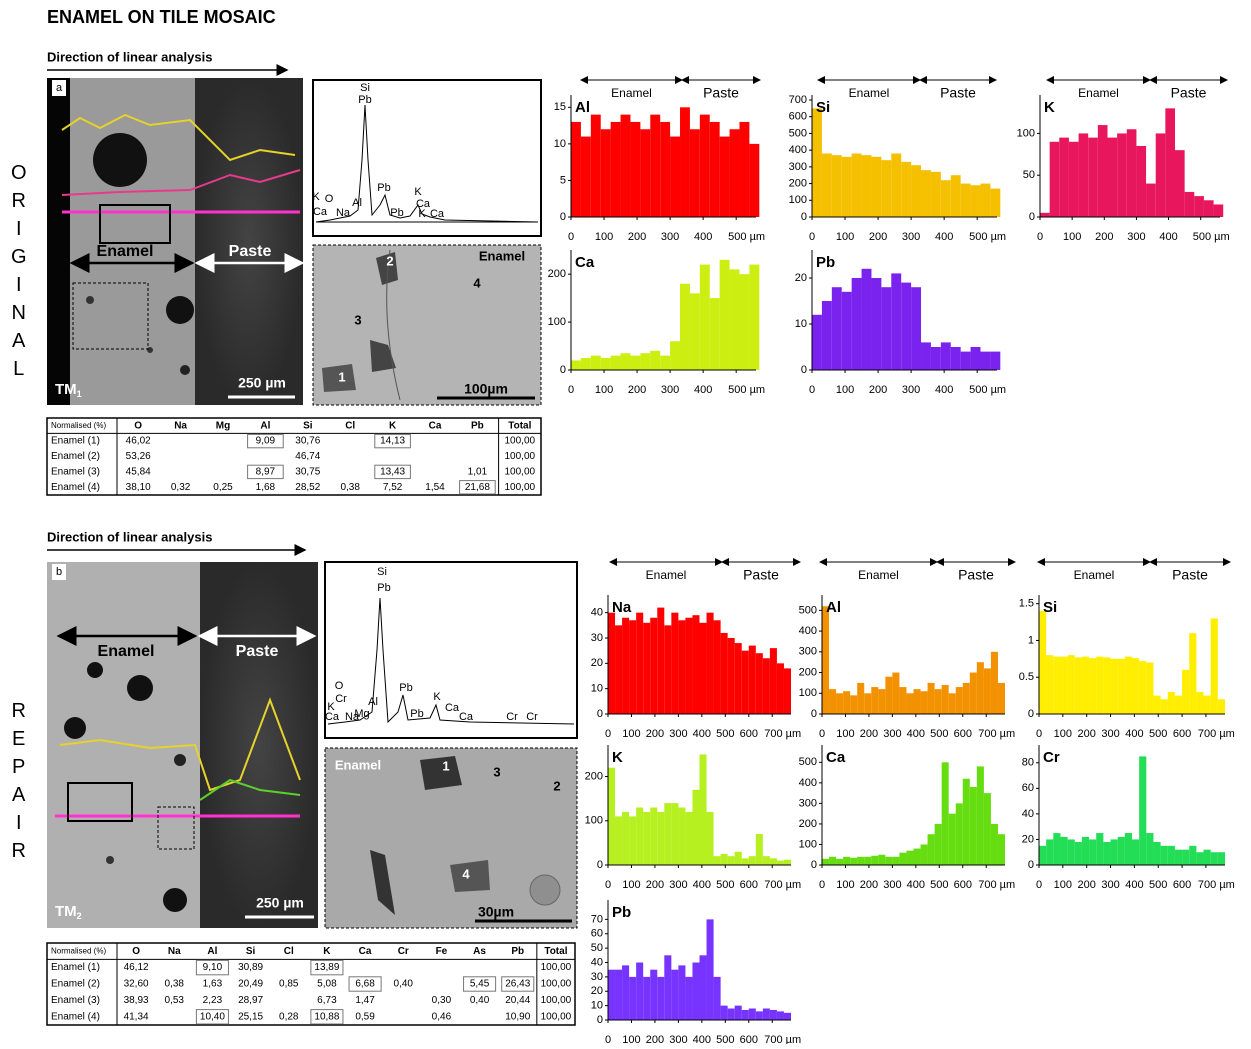 This screenshot has height=1049, width=1251. I want to click on peak-label: Pb, so click(383, 188).